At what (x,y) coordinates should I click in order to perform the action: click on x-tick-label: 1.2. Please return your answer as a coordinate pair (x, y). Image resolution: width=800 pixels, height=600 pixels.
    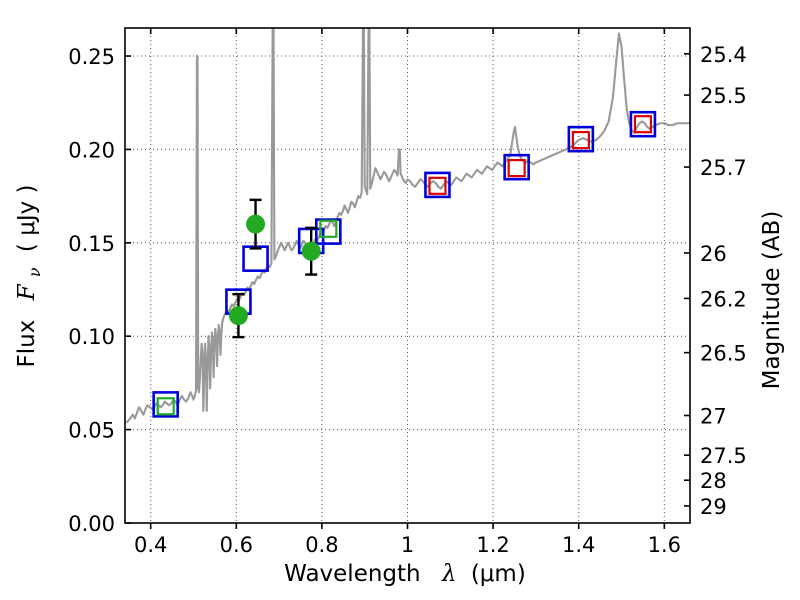
    Looking at the image, I should click on (492, 545).